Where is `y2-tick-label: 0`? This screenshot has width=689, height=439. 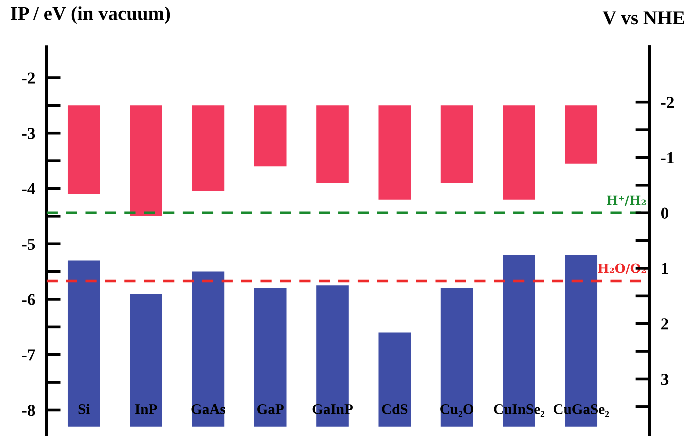
y2-tick-label: 0 is located at coordinates (665, 214).